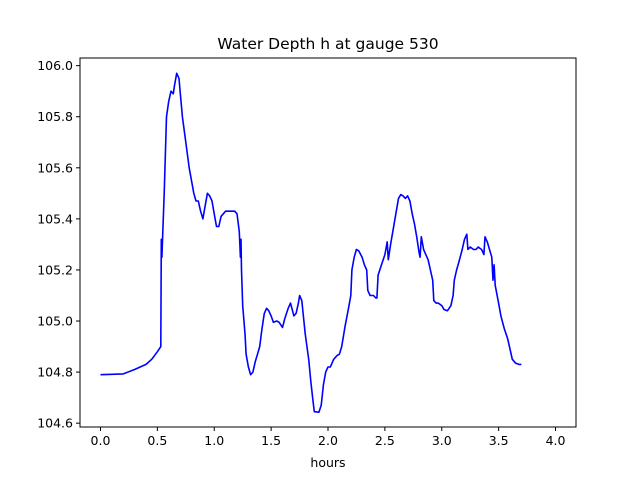 This screenshot has height=480, width=640. Describe the element at coordinates (271, 440) in the screenshot. I see `x-tick-label: 1.5` at that location.